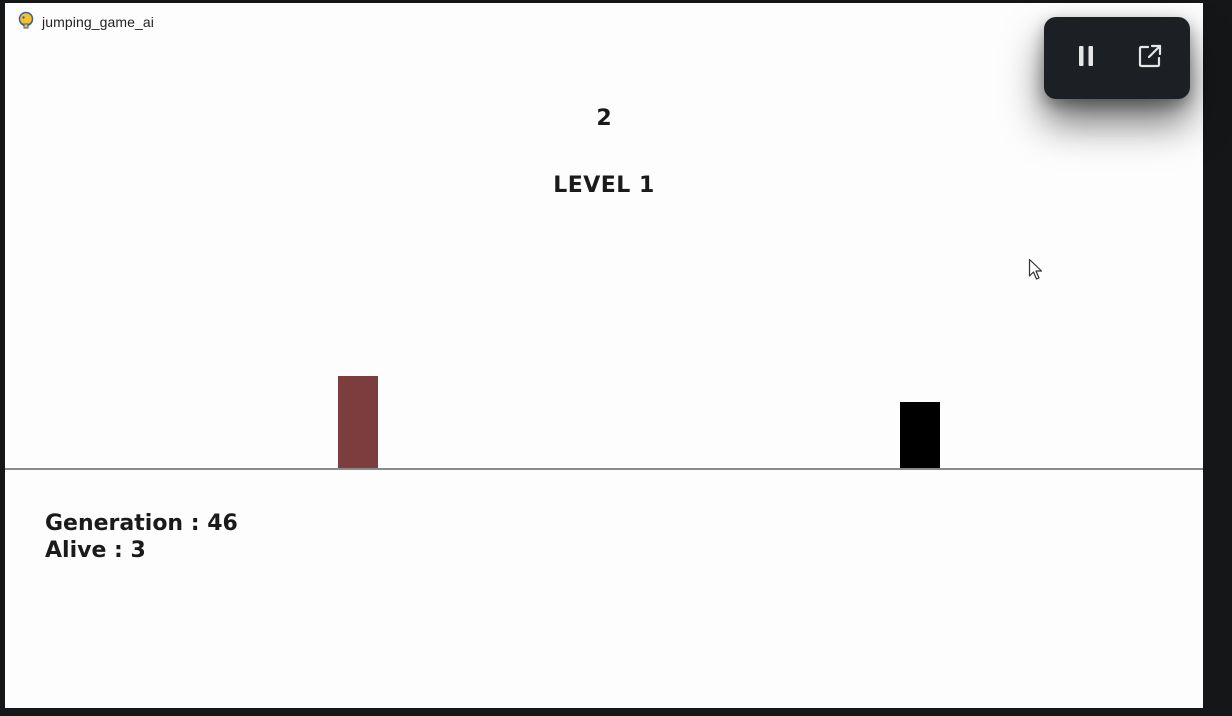 The width and height of the screenshot is (1232, 716). I want to click on pause-button, so click(1086, 58).